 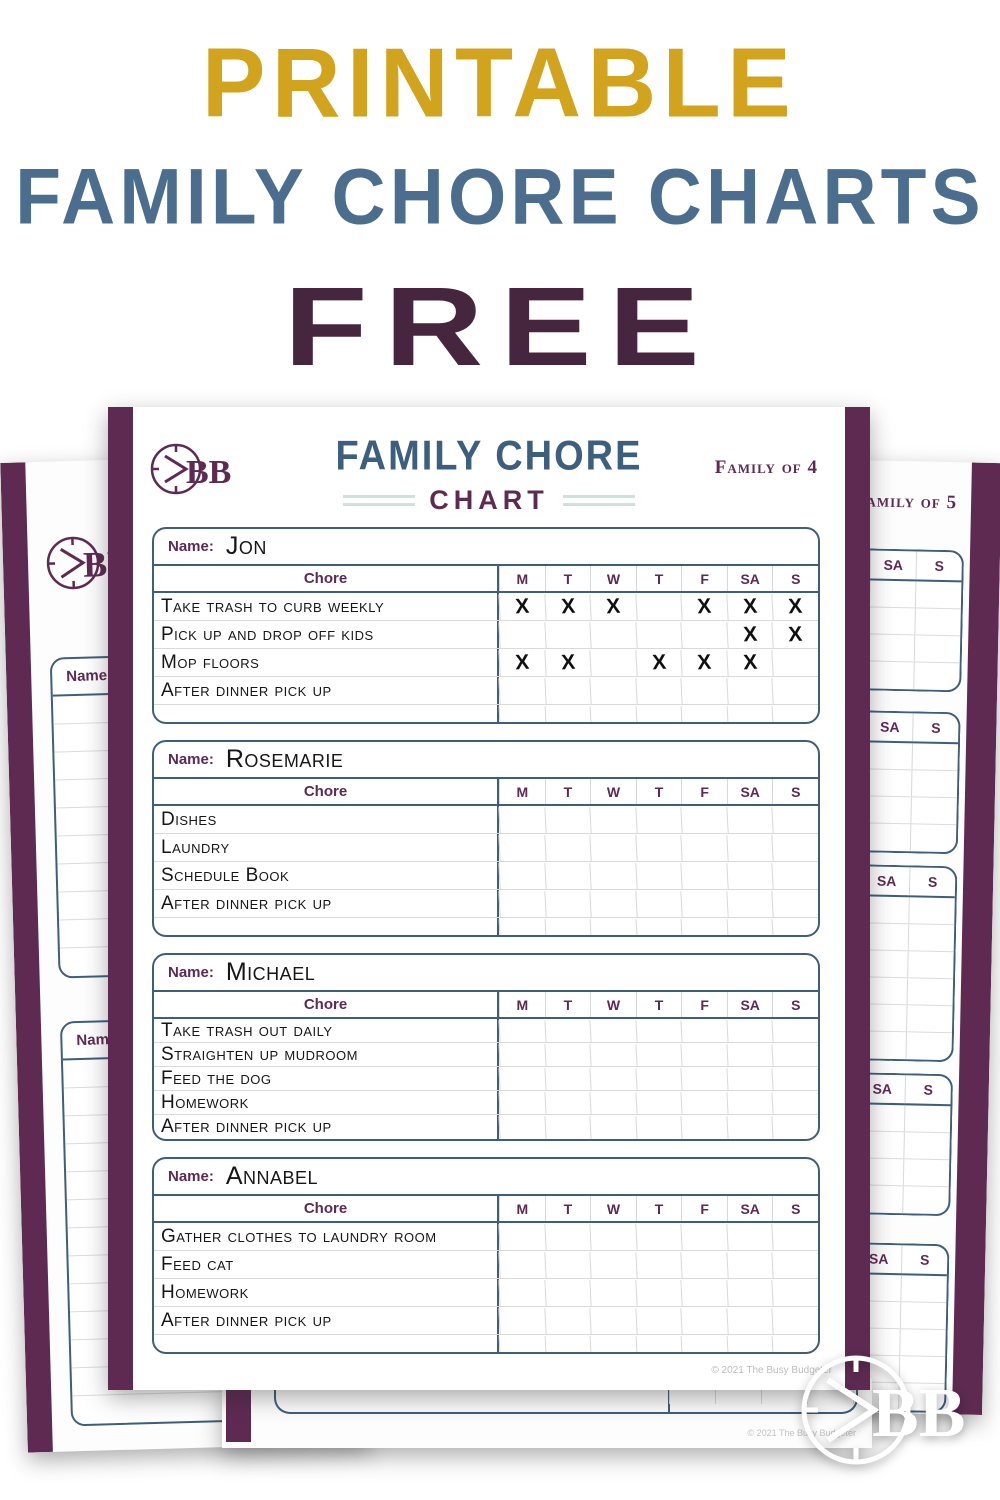 I want to click on chore-name: Take trash out daily, so click(x=326, y=1030).